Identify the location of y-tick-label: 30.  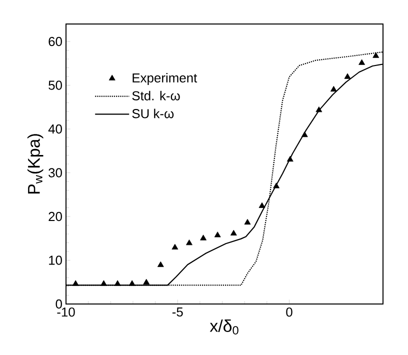
(55, 173).